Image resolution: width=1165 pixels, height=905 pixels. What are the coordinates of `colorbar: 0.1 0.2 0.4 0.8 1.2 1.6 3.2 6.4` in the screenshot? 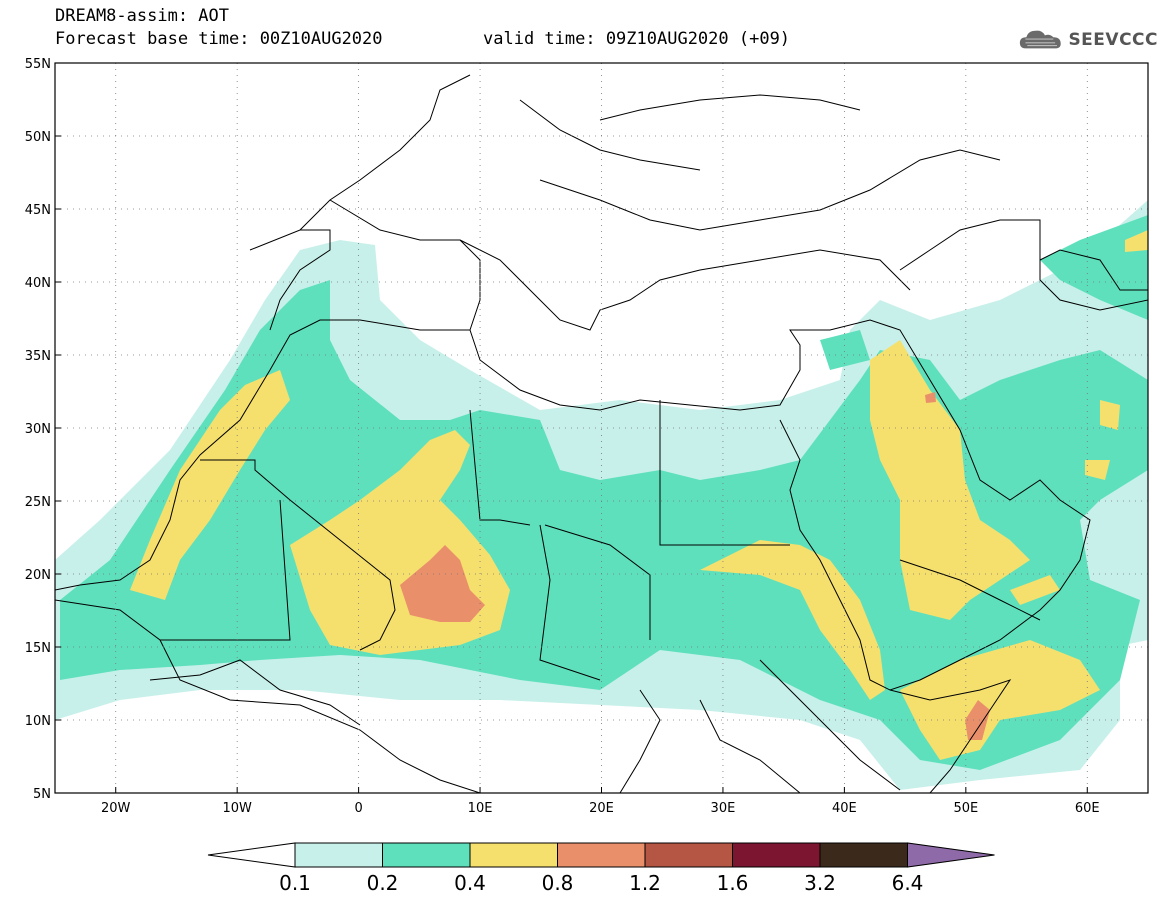 It's located at (601, 868).